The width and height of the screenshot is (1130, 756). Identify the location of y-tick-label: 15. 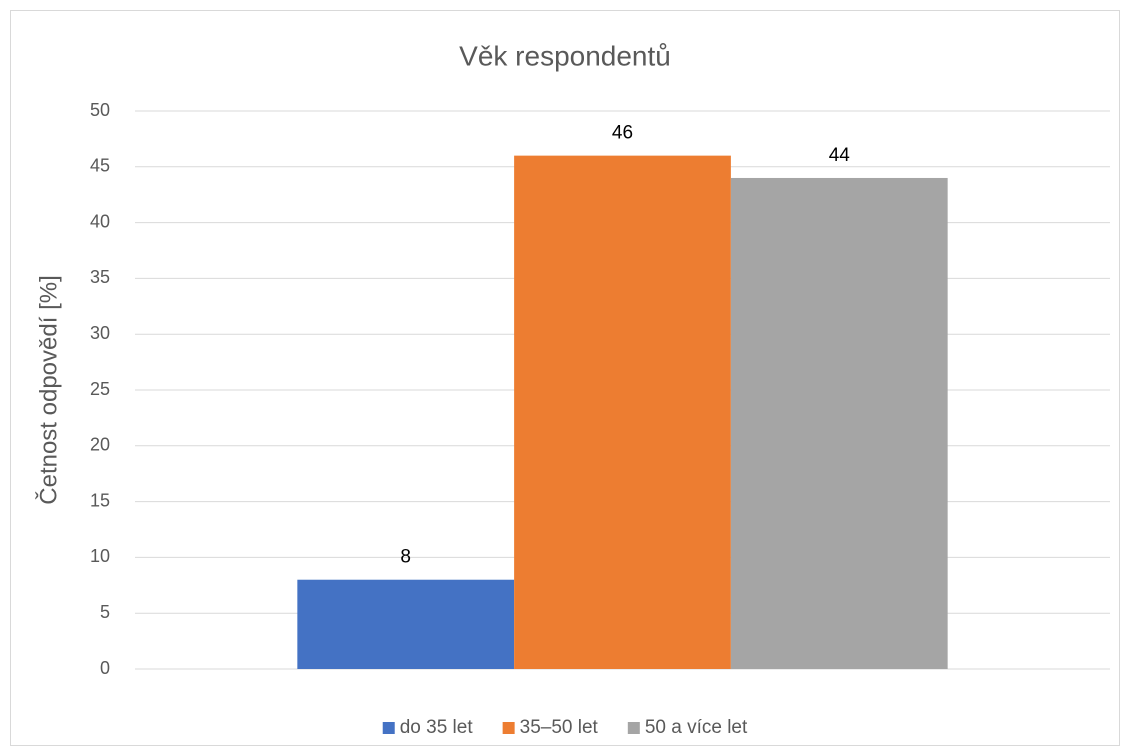
(100, 500).